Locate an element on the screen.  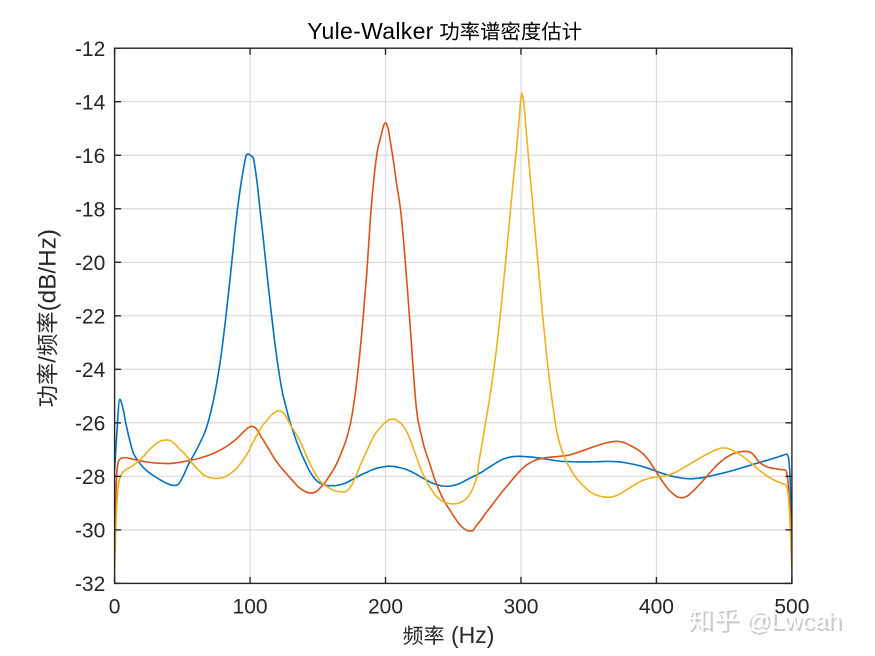
zhihu-watermark: @Lwcah @Lwcah is located at coordinates (765, 621).